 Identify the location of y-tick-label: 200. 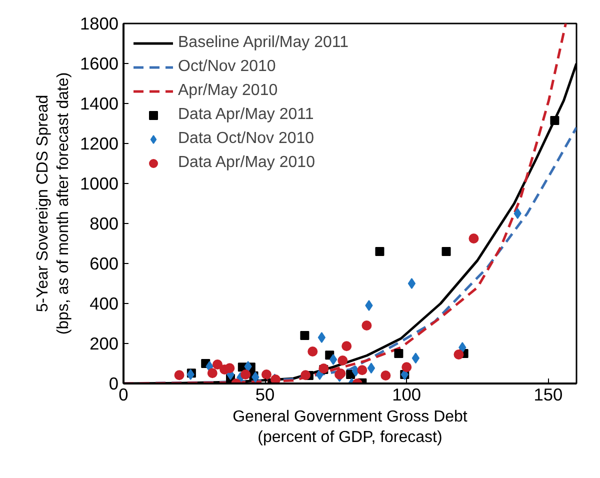
(104, 344).